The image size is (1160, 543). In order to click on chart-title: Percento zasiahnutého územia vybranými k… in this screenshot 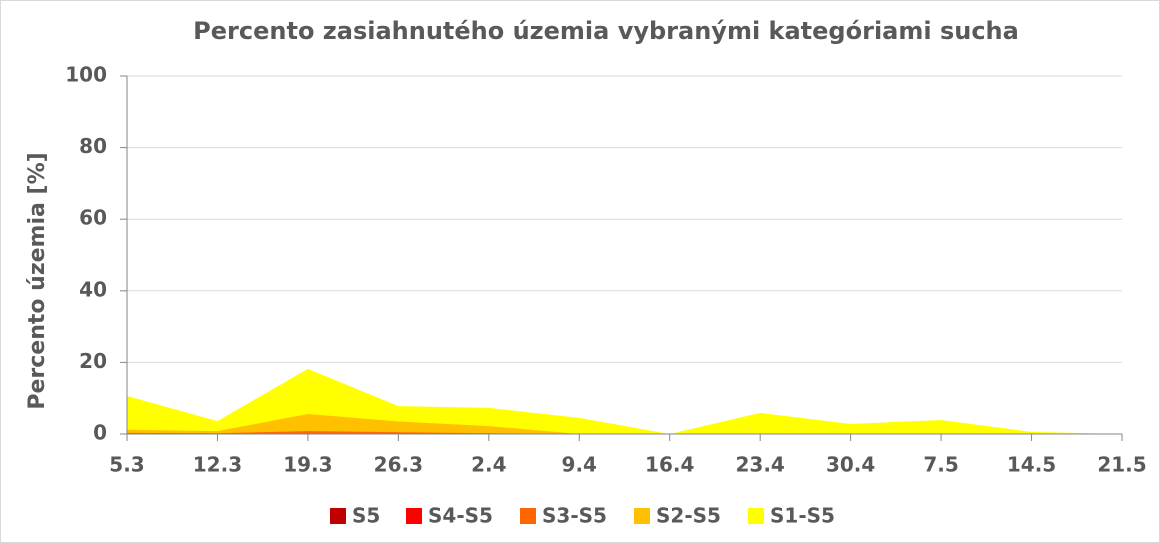, I will do `click(606, 31)`.